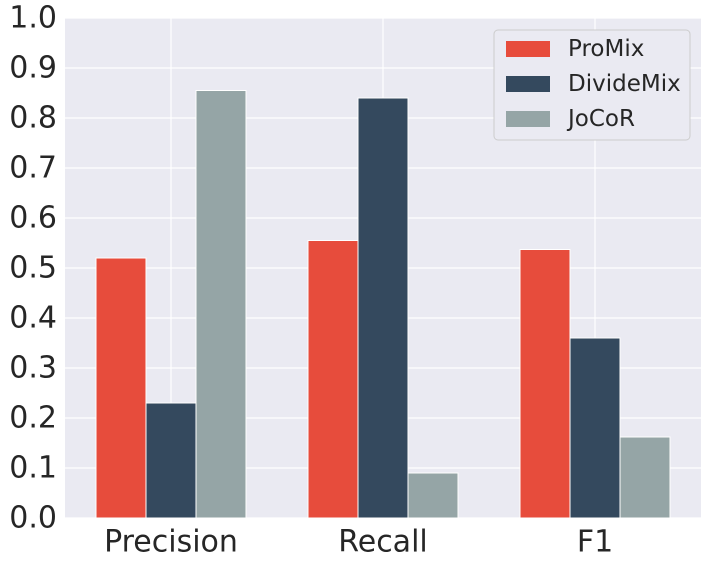 The width and height of the screenshot is (708, 564). I want to click on y-tick-label: 0.5, so click(33, 268).